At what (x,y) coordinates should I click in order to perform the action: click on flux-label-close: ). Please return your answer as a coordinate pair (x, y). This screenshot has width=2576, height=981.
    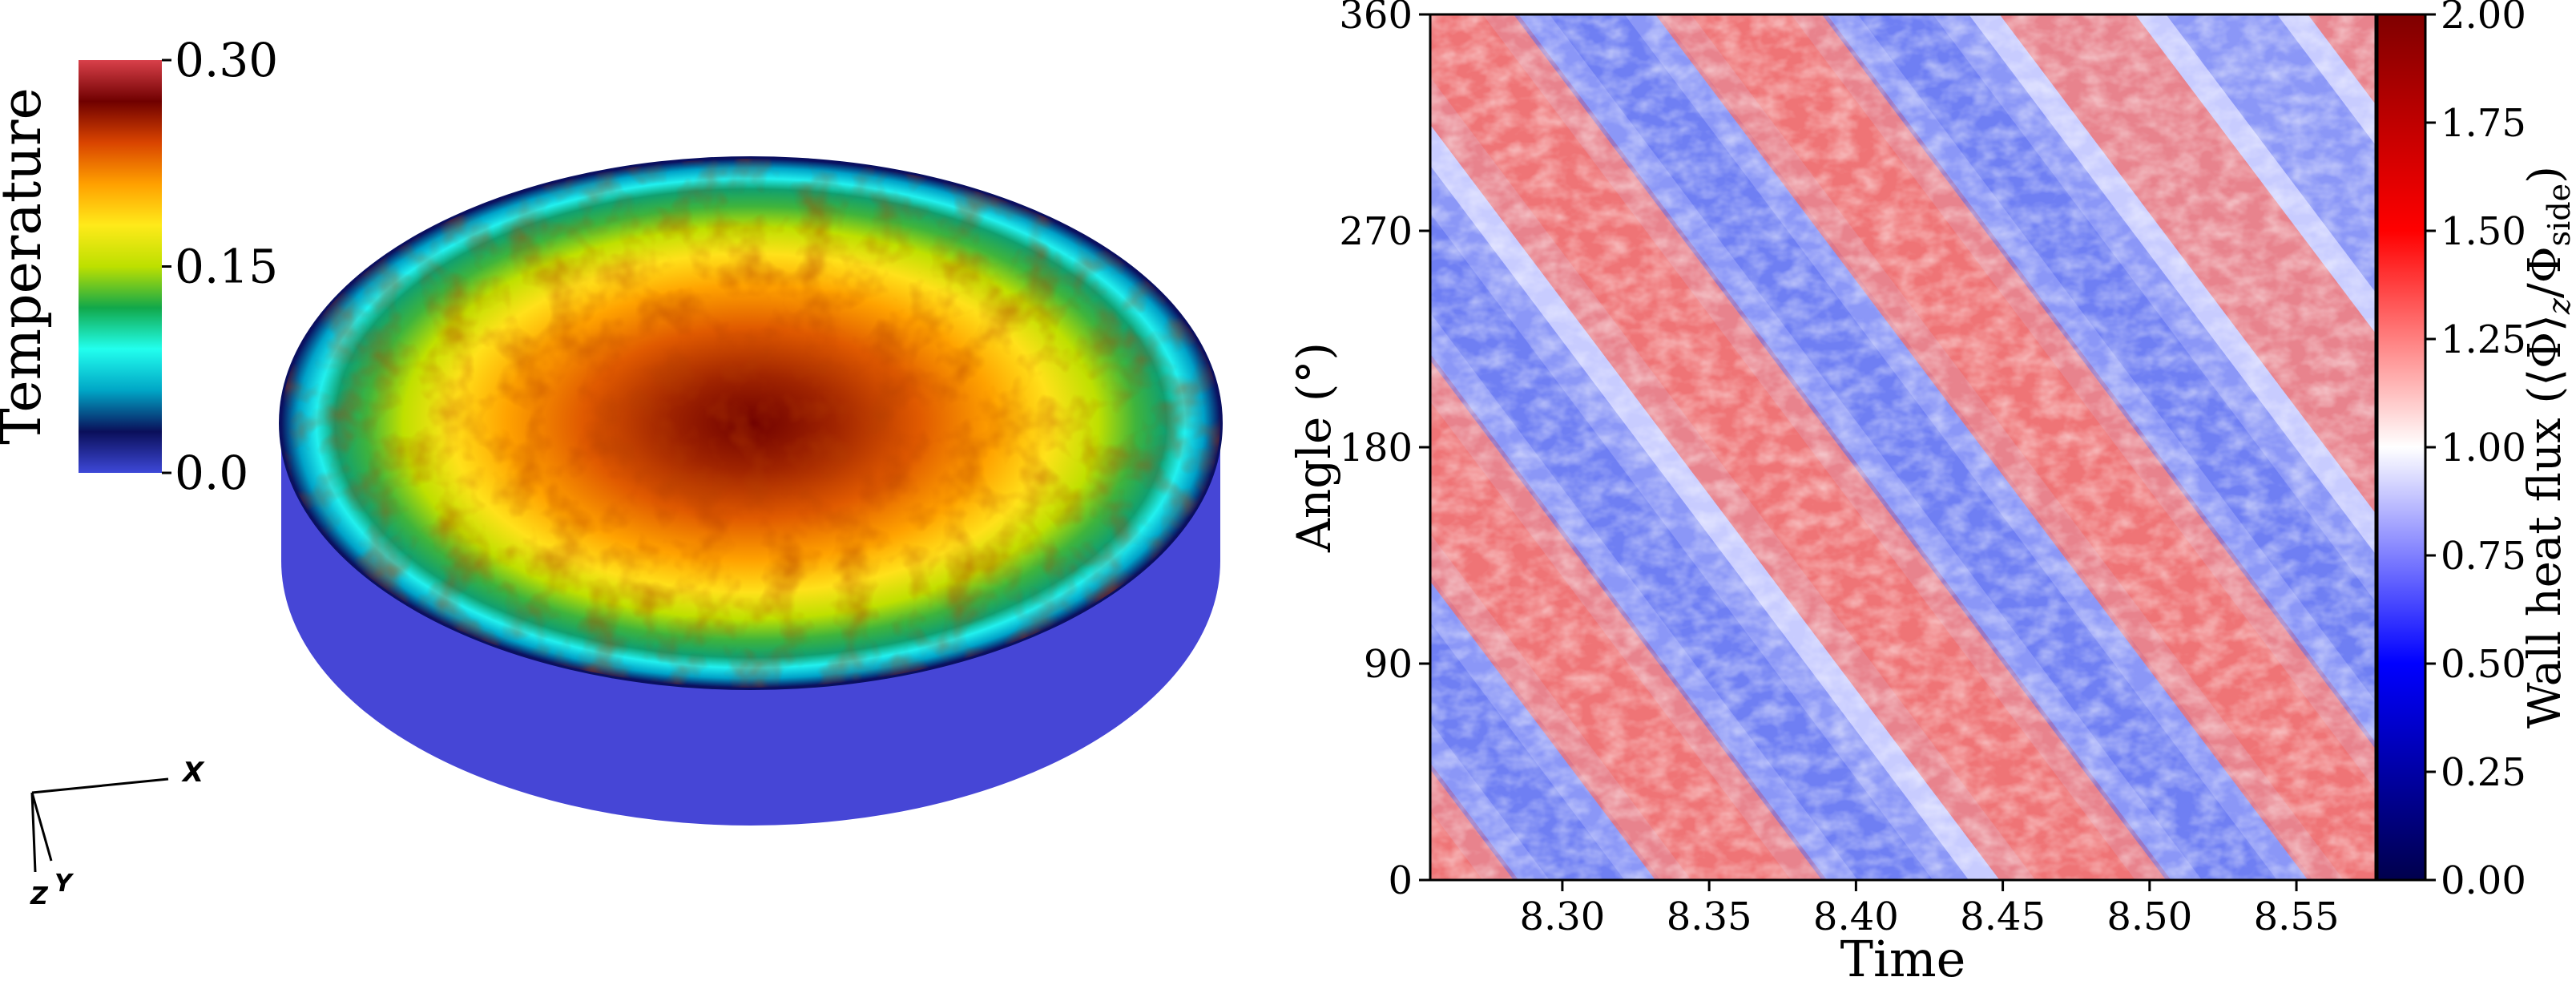
    Looking at the image, I should click on (2545, 175).